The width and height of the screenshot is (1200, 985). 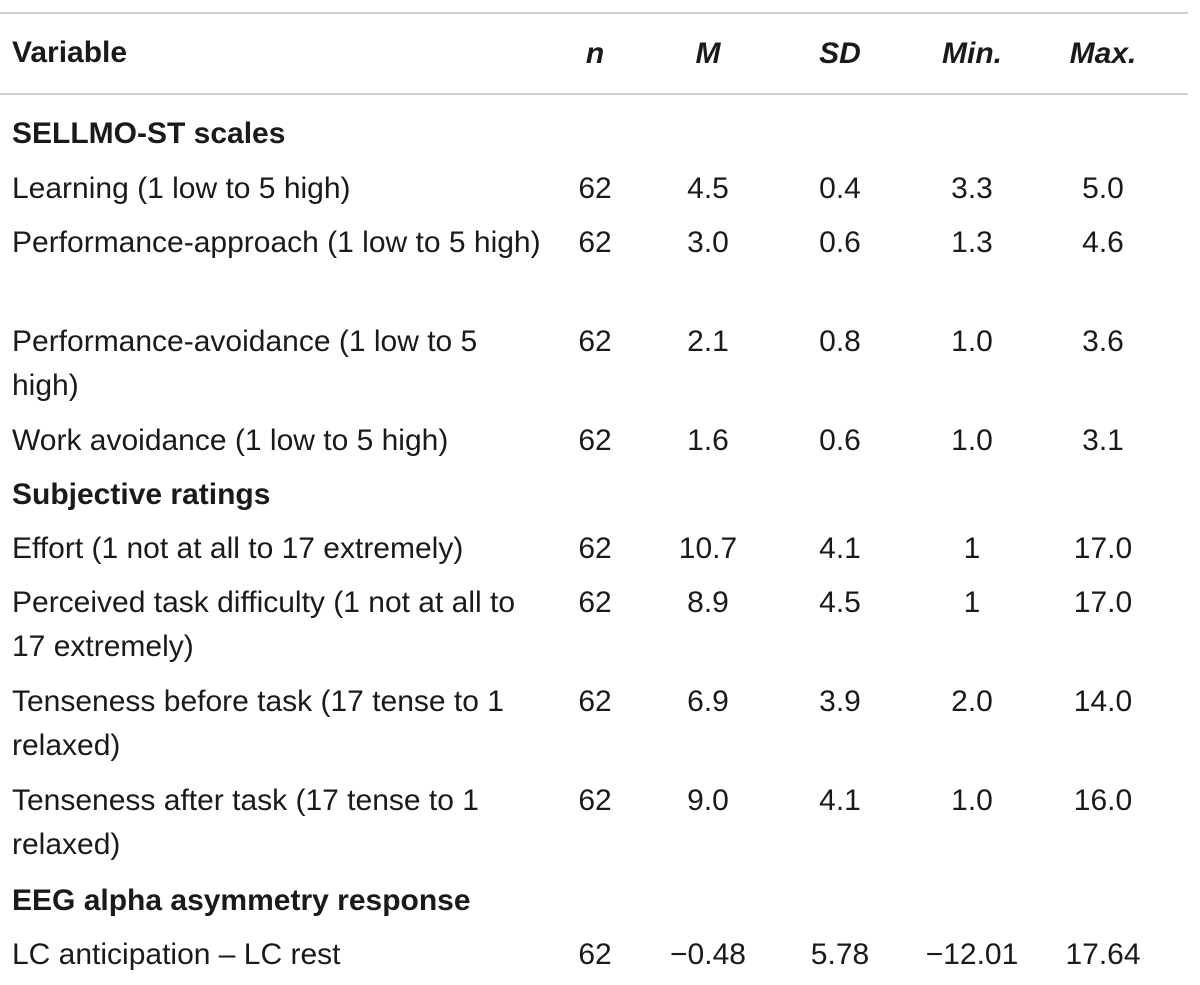 What do you see at coordinates (595, 53) in the screenshot?
I see `header-n: n` at bounding box center [595, 53].